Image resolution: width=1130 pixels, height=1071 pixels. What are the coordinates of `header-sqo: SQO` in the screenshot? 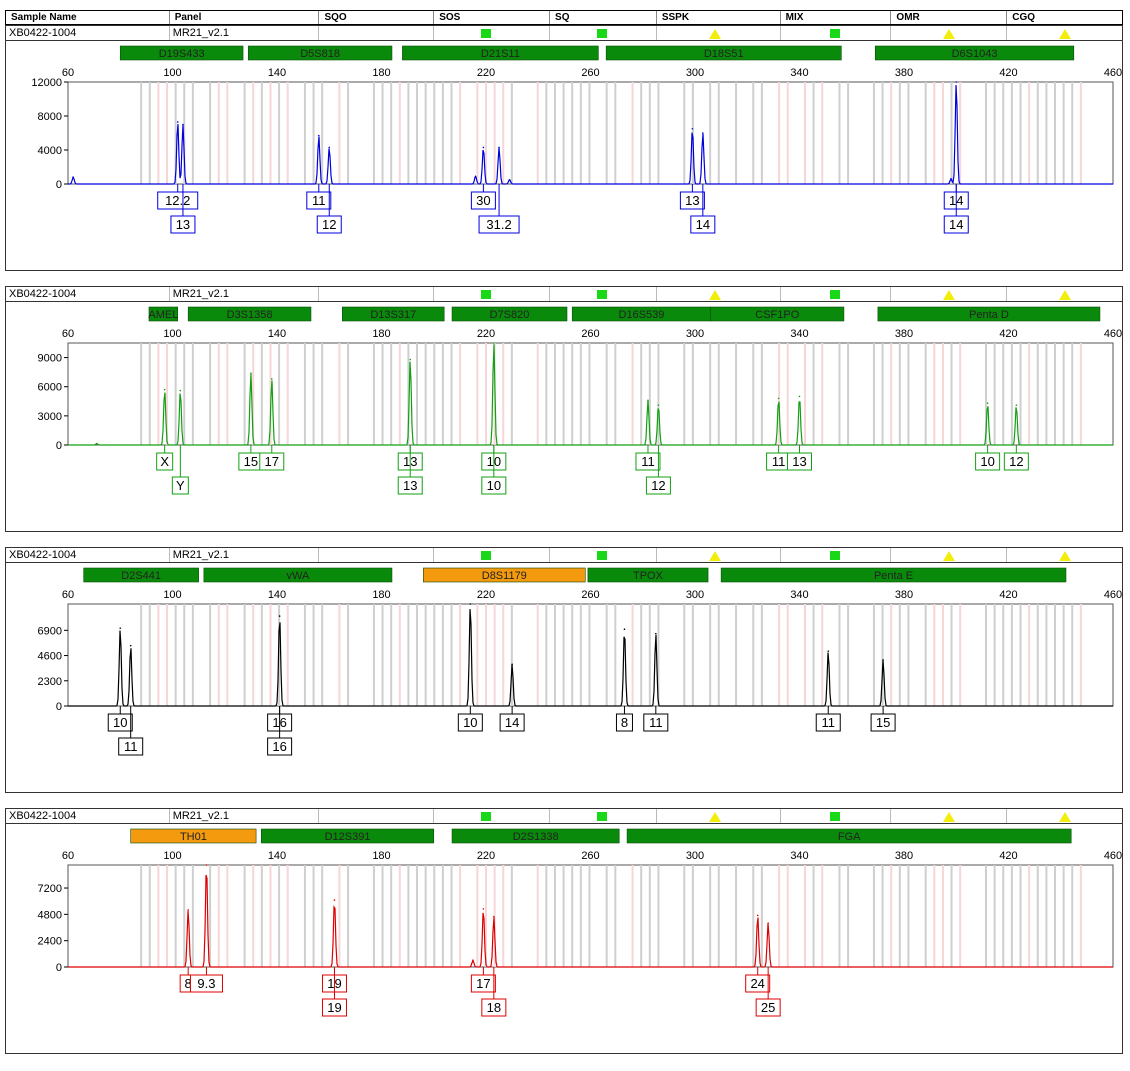 It's located at (377, 17).